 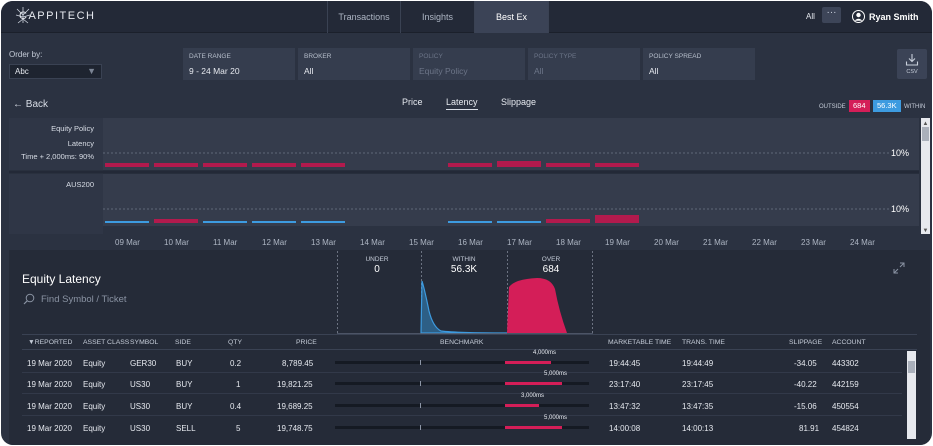 I want to click on latency-distribution-chart, so click(x=465, y=292).